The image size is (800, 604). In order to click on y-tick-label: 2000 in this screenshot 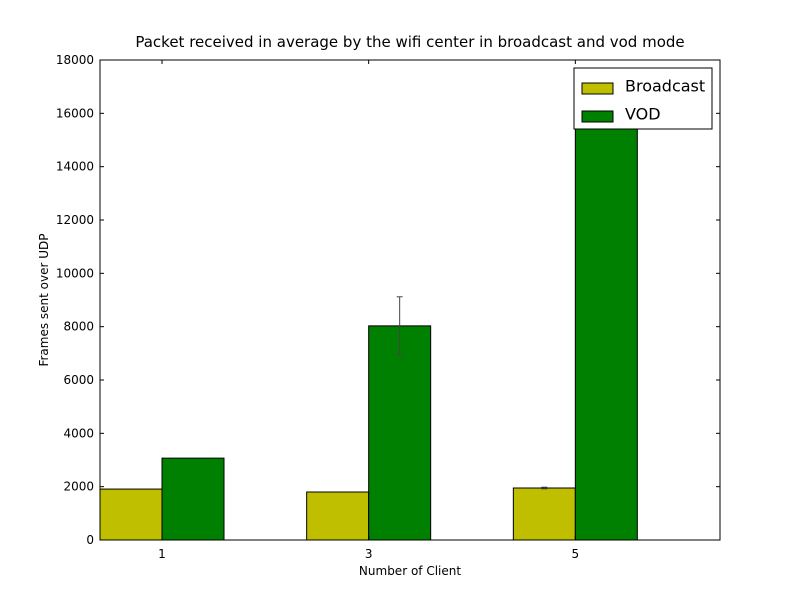, I will do `click(78, 487)`.